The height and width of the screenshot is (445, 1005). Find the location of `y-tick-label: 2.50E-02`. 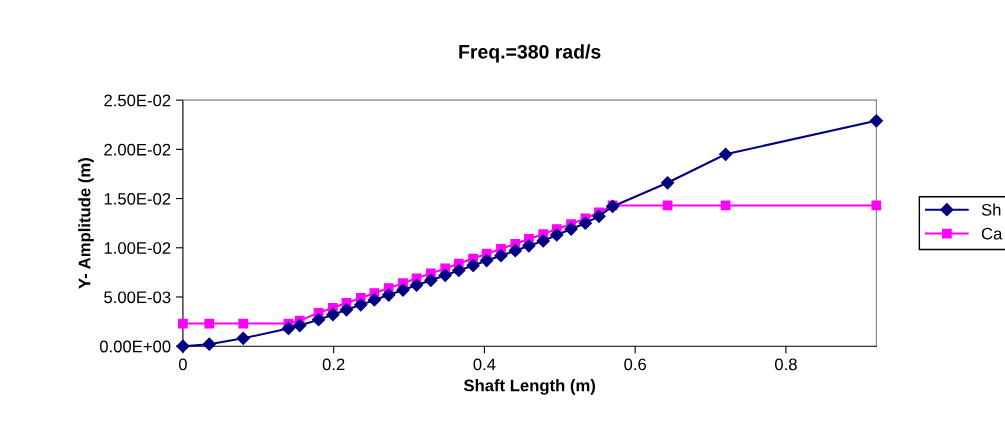

y-tick-label: 2.50E-02 is located at coordinates (137, 100).